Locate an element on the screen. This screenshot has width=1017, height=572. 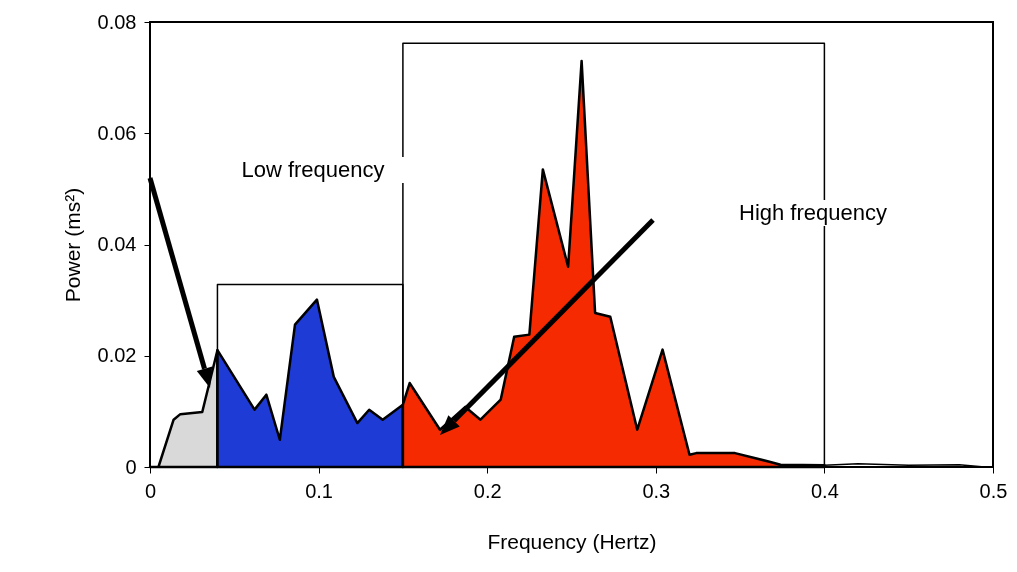
x-tick-label: 0.3 is located at coordinates (656, 490).